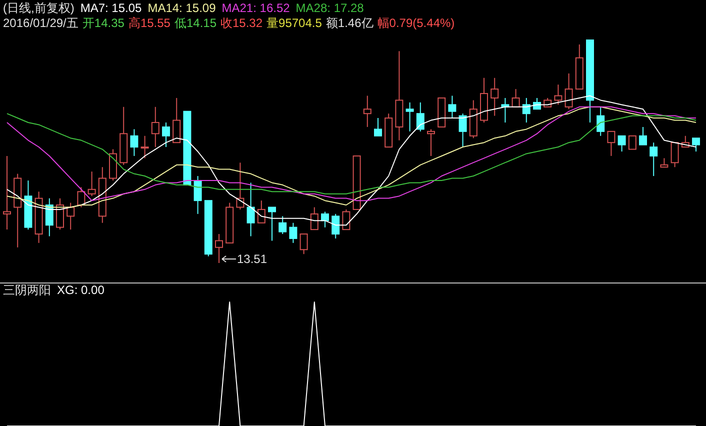 The image size is (706, 426). What do you see at coordinates (294, 23) in the screenshot?
I see `text: 量95704.5` at bounding box center [294, 23].